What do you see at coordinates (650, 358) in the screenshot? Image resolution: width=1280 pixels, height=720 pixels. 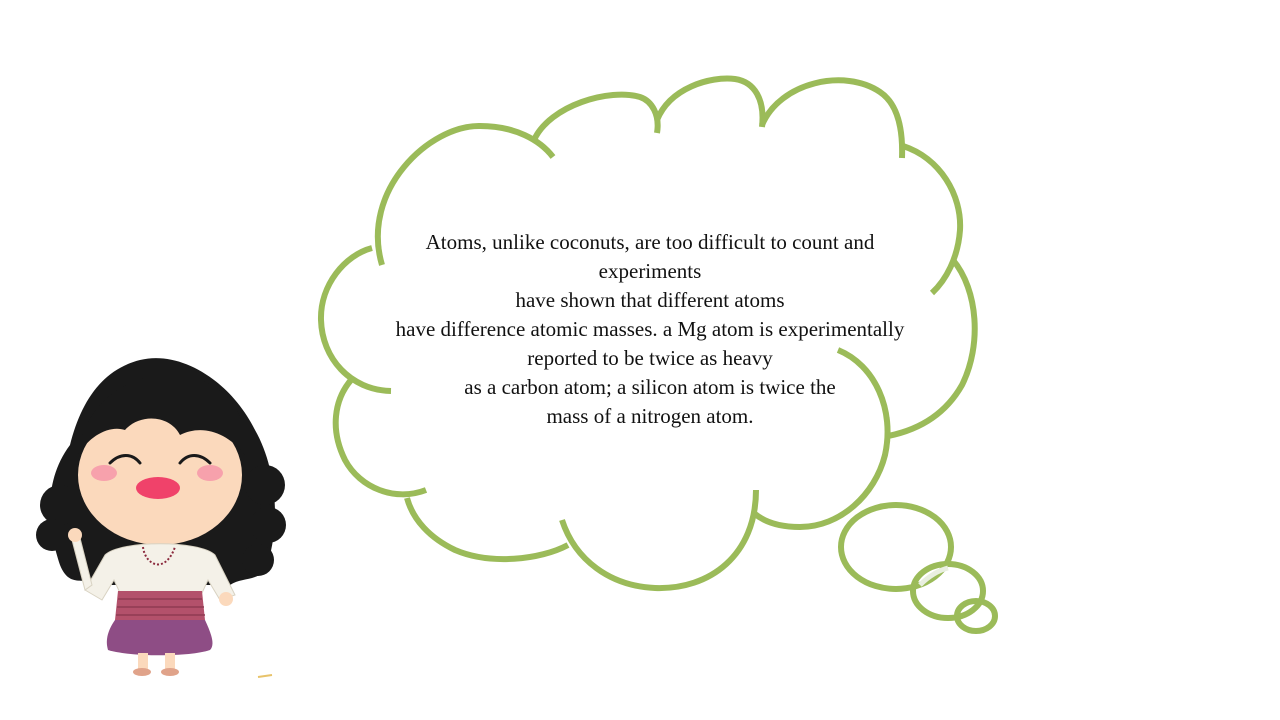 I see `bubble-line-5: reported to be twice as heavy` at bounding box center [650, 358].